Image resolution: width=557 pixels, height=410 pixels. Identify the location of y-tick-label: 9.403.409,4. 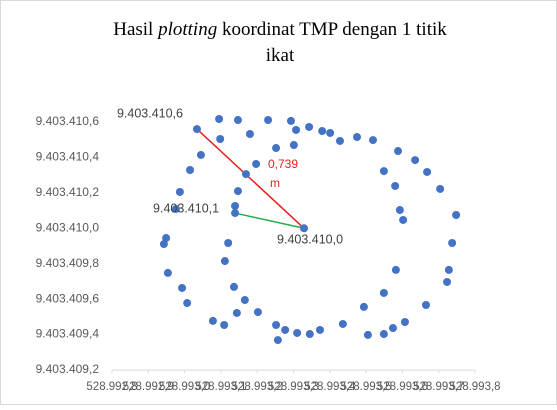
(68, 334).